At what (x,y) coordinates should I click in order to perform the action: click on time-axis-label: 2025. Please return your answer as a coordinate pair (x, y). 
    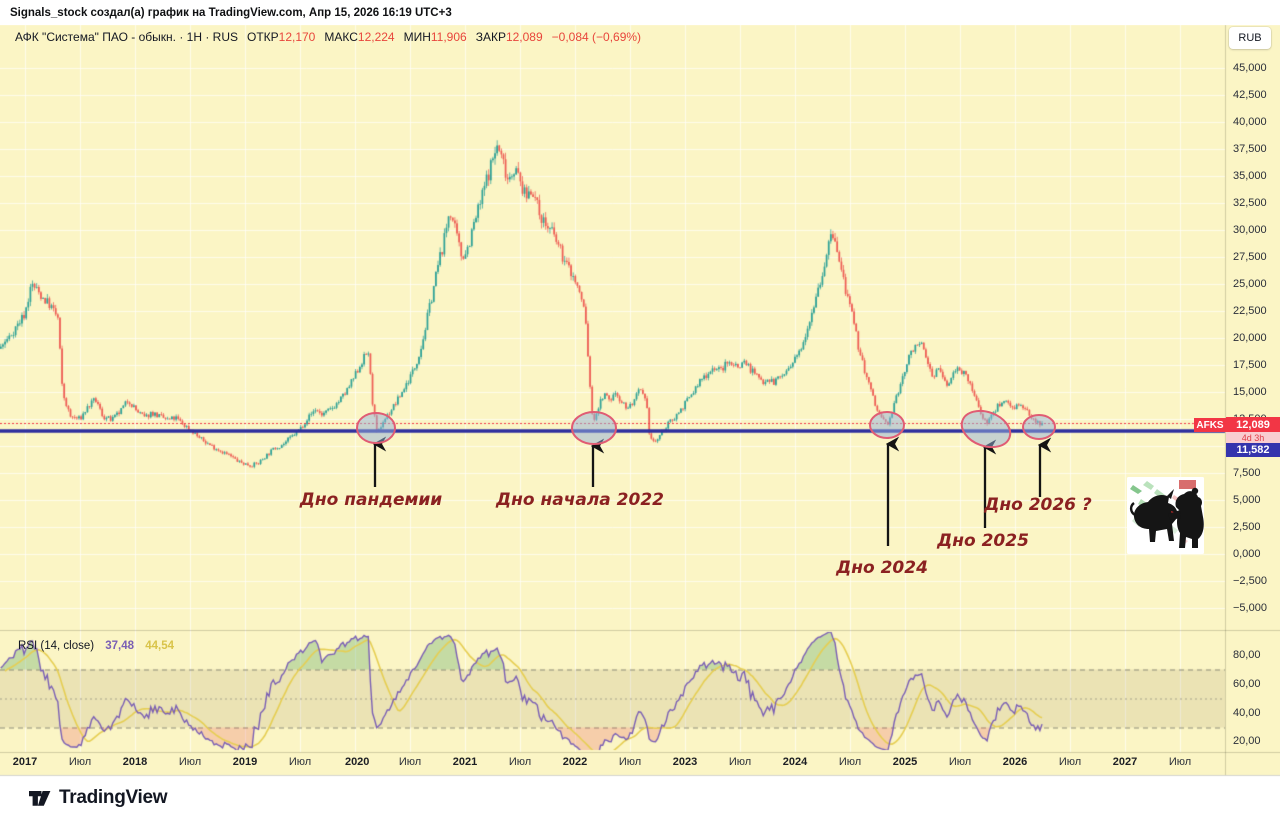
    Looking at the image, I should click on (905, 762).